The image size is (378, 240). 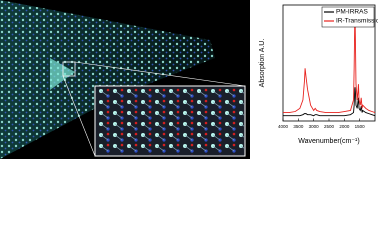 I want to click on x-tick-label: 3000, so click(x=314, y=126).